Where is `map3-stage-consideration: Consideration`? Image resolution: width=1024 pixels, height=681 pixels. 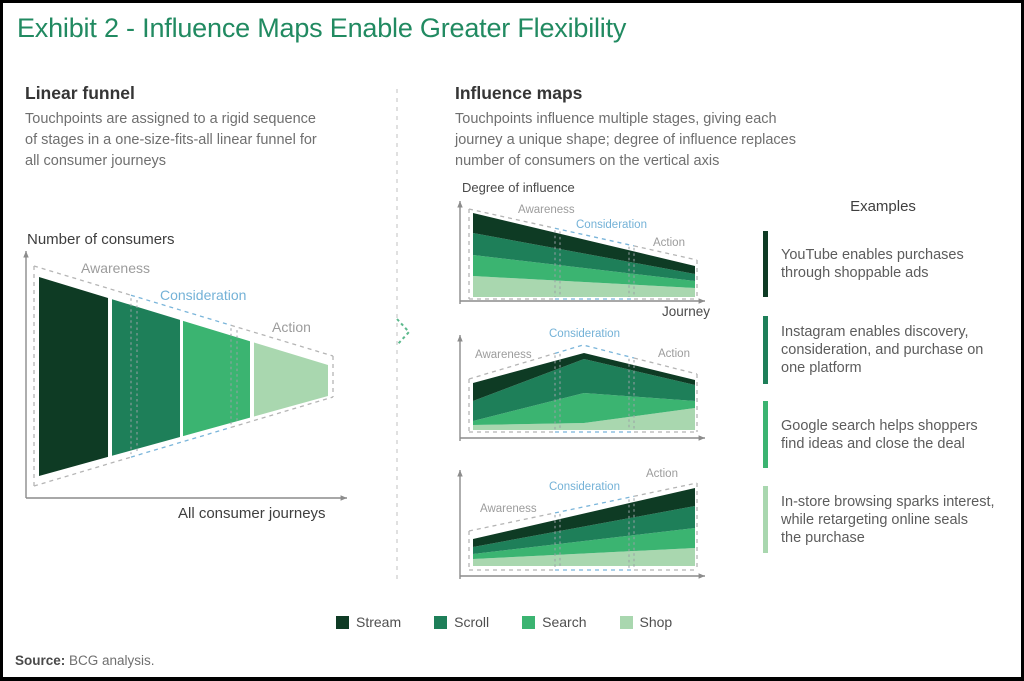
map3-stage-consideration: Consideration is located at coordinates (584, 487).